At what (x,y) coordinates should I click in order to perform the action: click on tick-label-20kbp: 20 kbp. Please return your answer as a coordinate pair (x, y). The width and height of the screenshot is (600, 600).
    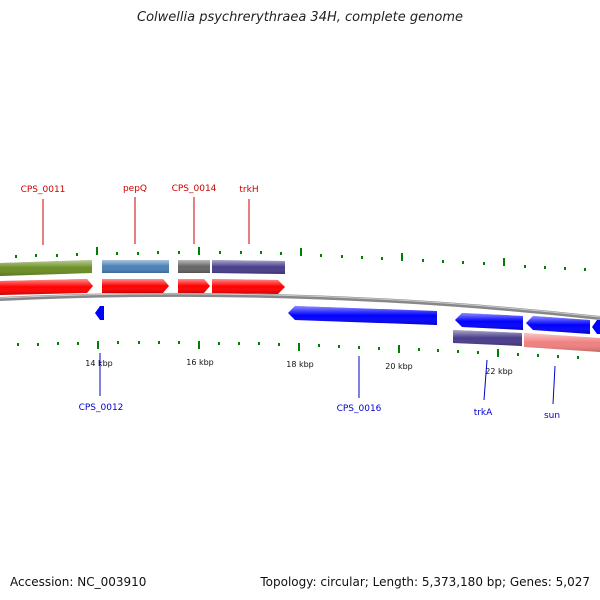
    Looking at the image, I should click on (399, 366).